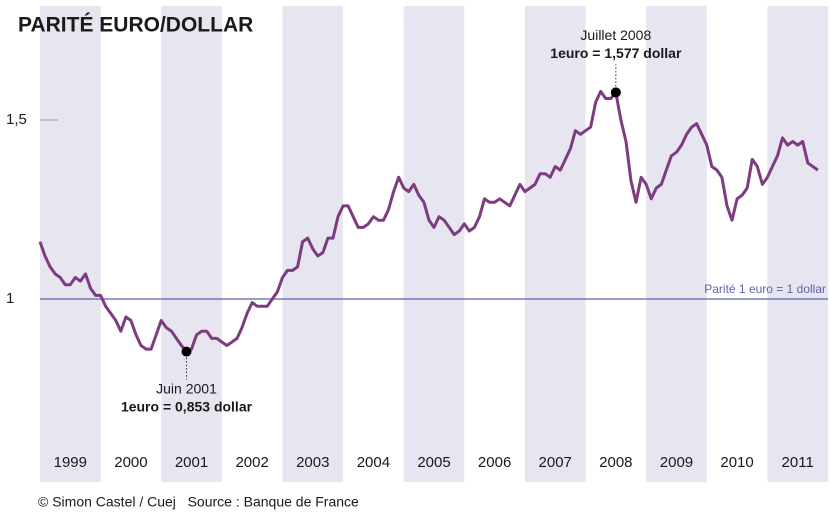 Image resolution: width=830 pixels, height=525 pixels. I want to click on y-tick-label: 1, so click(10, 298).